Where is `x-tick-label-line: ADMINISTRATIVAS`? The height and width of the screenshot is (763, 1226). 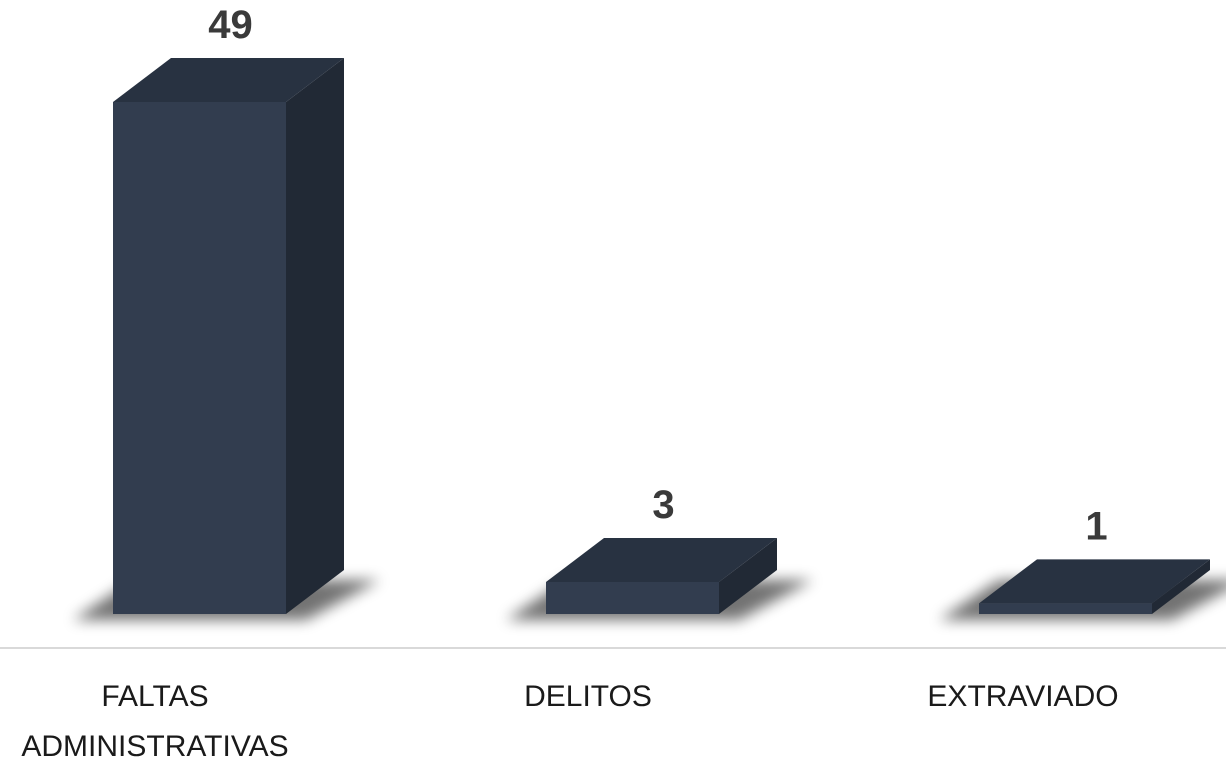
x-tick-label-line: ADMINISTRATIVAS is located at coordinates (154, 744).